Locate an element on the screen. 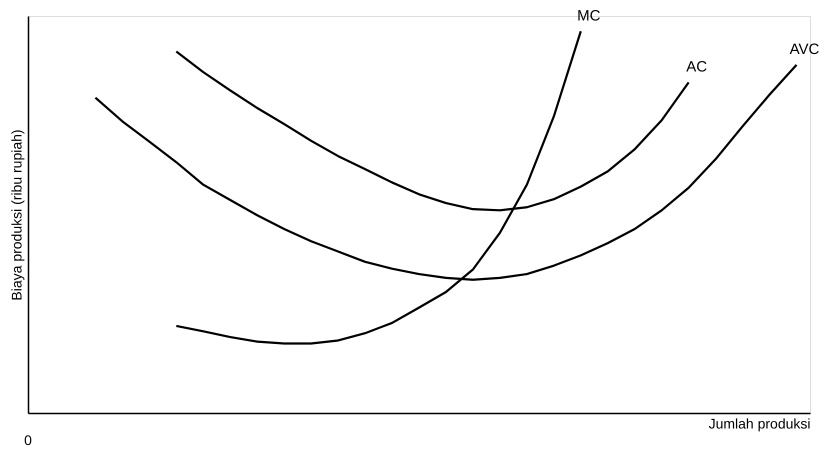  series-label: AVC is located at coordinates (805, 49).